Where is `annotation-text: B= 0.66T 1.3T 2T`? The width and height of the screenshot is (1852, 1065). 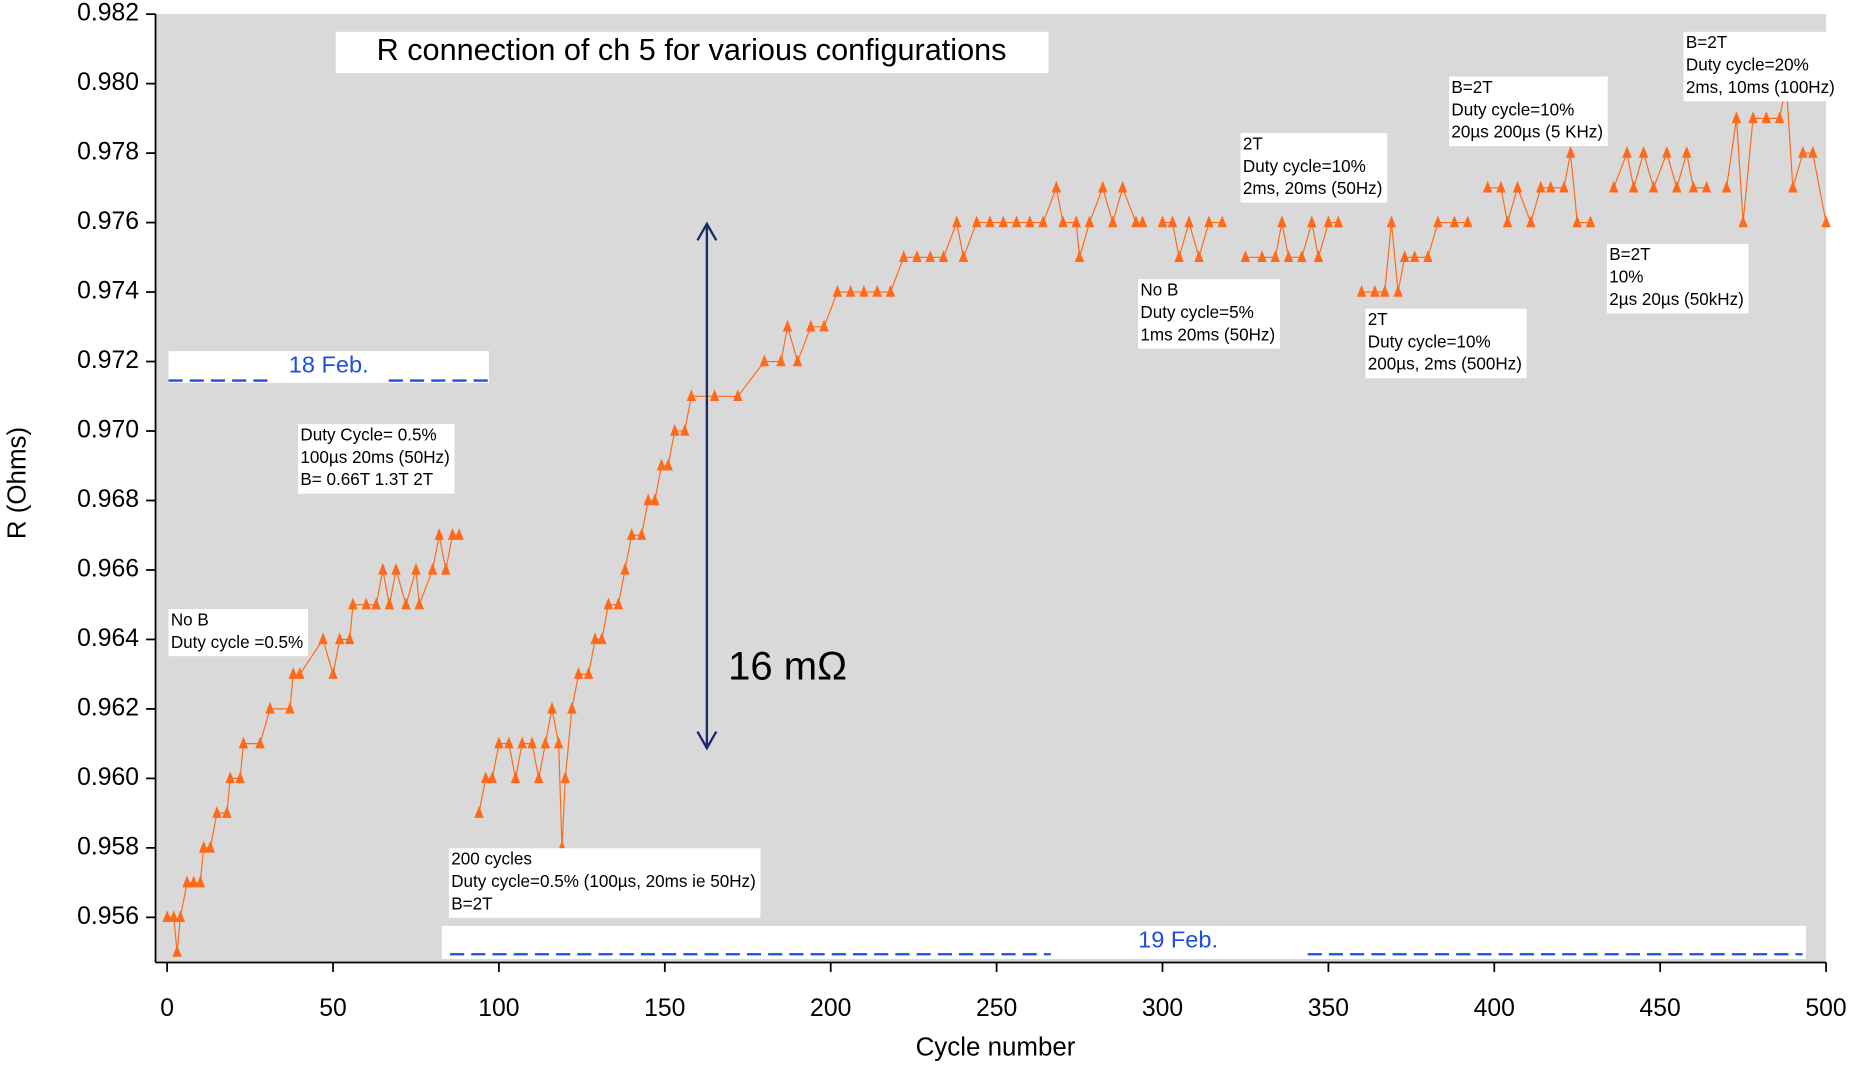
annotation-text: B= 0.66T 1.3T 2T is located at coordinates (366, 479).